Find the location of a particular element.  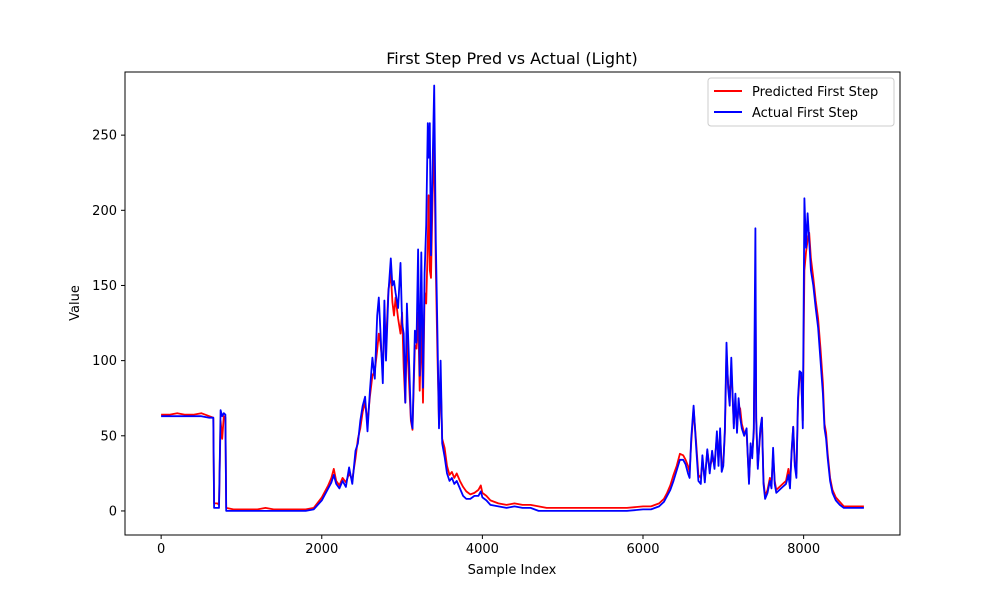

legend-label-predicted: Predicted First Step is located at coordinates (815, 92).